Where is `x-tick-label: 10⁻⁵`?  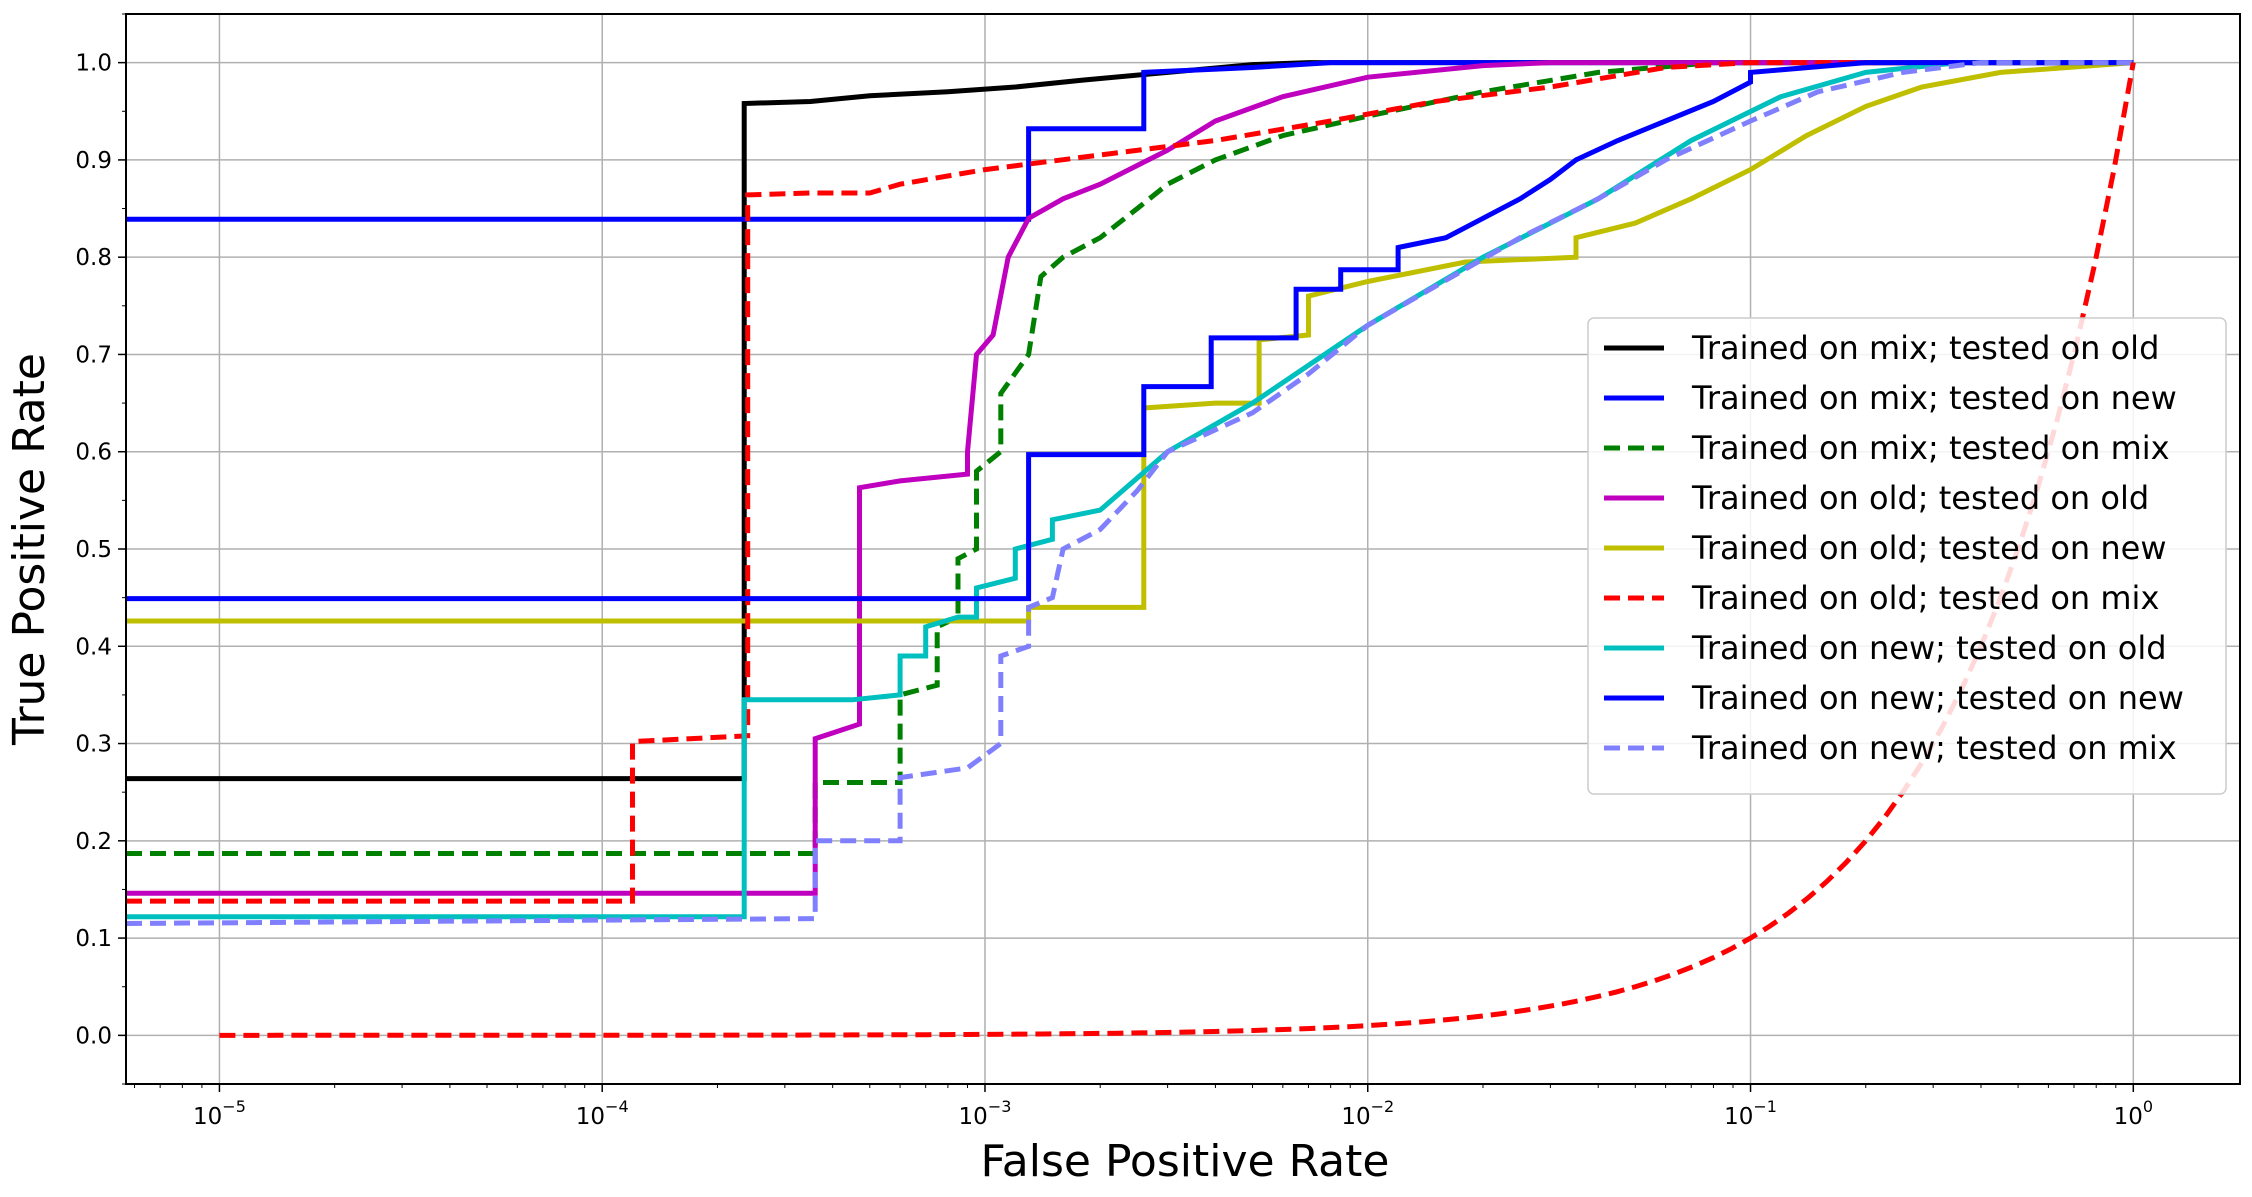
x-tick-label: 10⁻⁵ is located at coordinates (219, 1113).